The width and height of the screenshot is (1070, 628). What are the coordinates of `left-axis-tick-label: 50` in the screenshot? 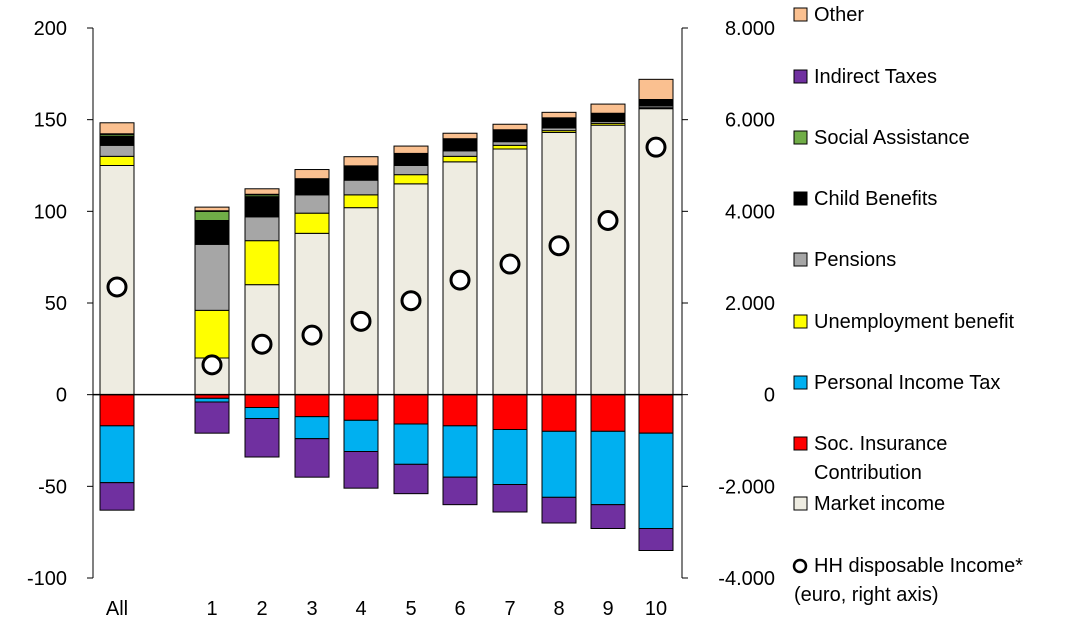 It's located at (56, 304).